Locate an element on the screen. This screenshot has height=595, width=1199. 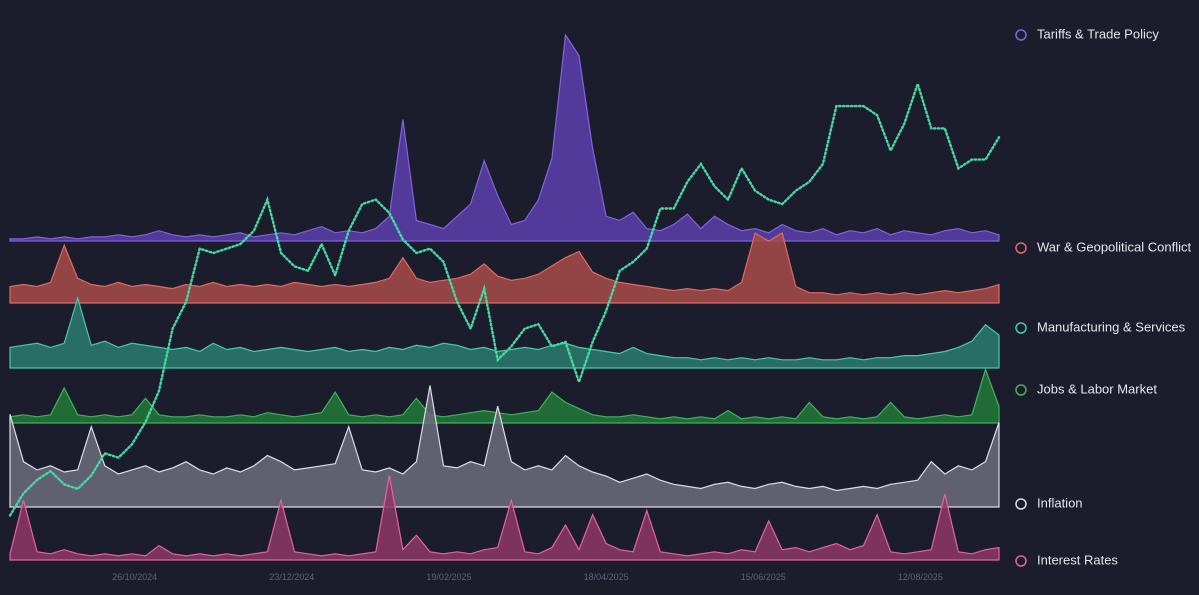
legend-label: Jobs & Labor Market is located at coordinates (1097, 388).